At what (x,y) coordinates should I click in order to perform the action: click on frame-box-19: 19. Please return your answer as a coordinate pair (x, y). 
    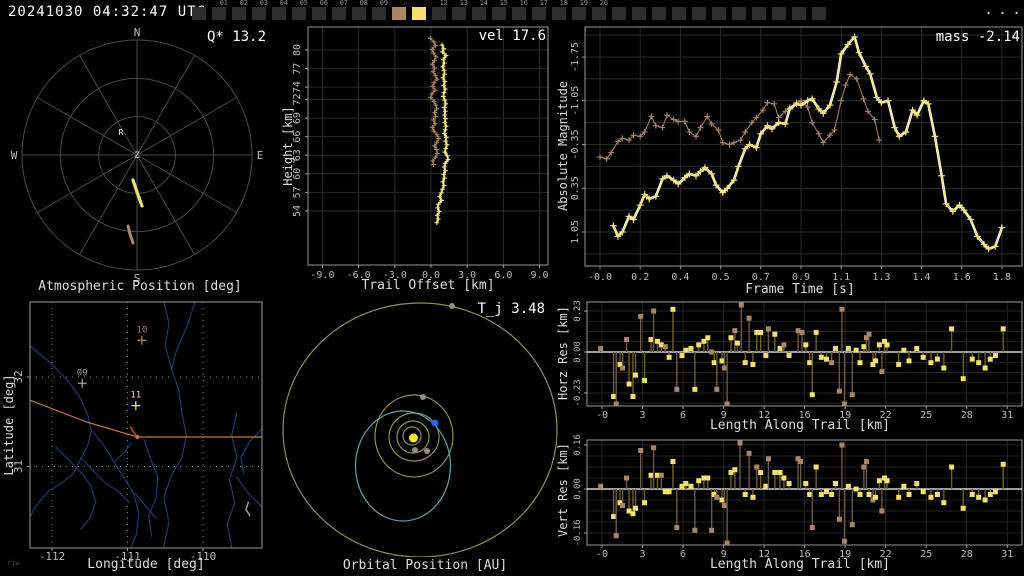
    Looking at the image, I should click on (580, 12).